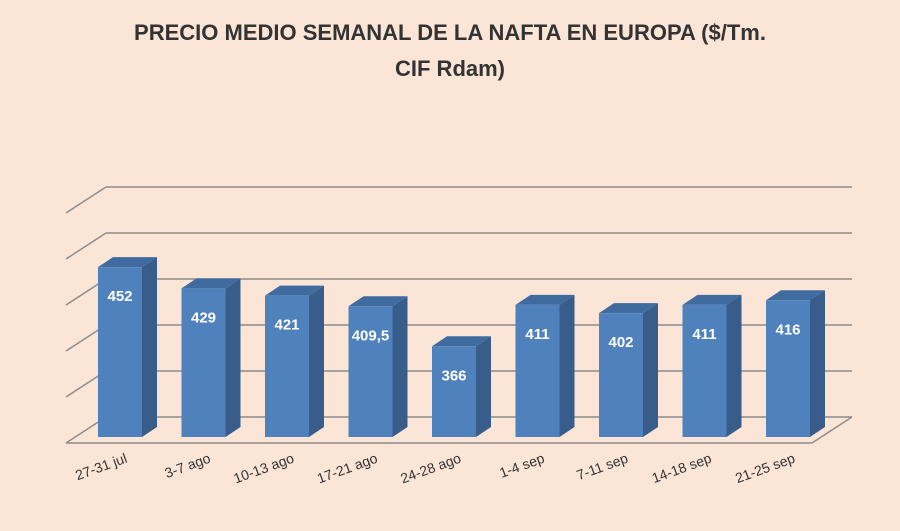 This screenshot has height=531, width=900. Describe the element at coordinates (119, 296) in the screenshot. I see `data-label: 452` at that location.